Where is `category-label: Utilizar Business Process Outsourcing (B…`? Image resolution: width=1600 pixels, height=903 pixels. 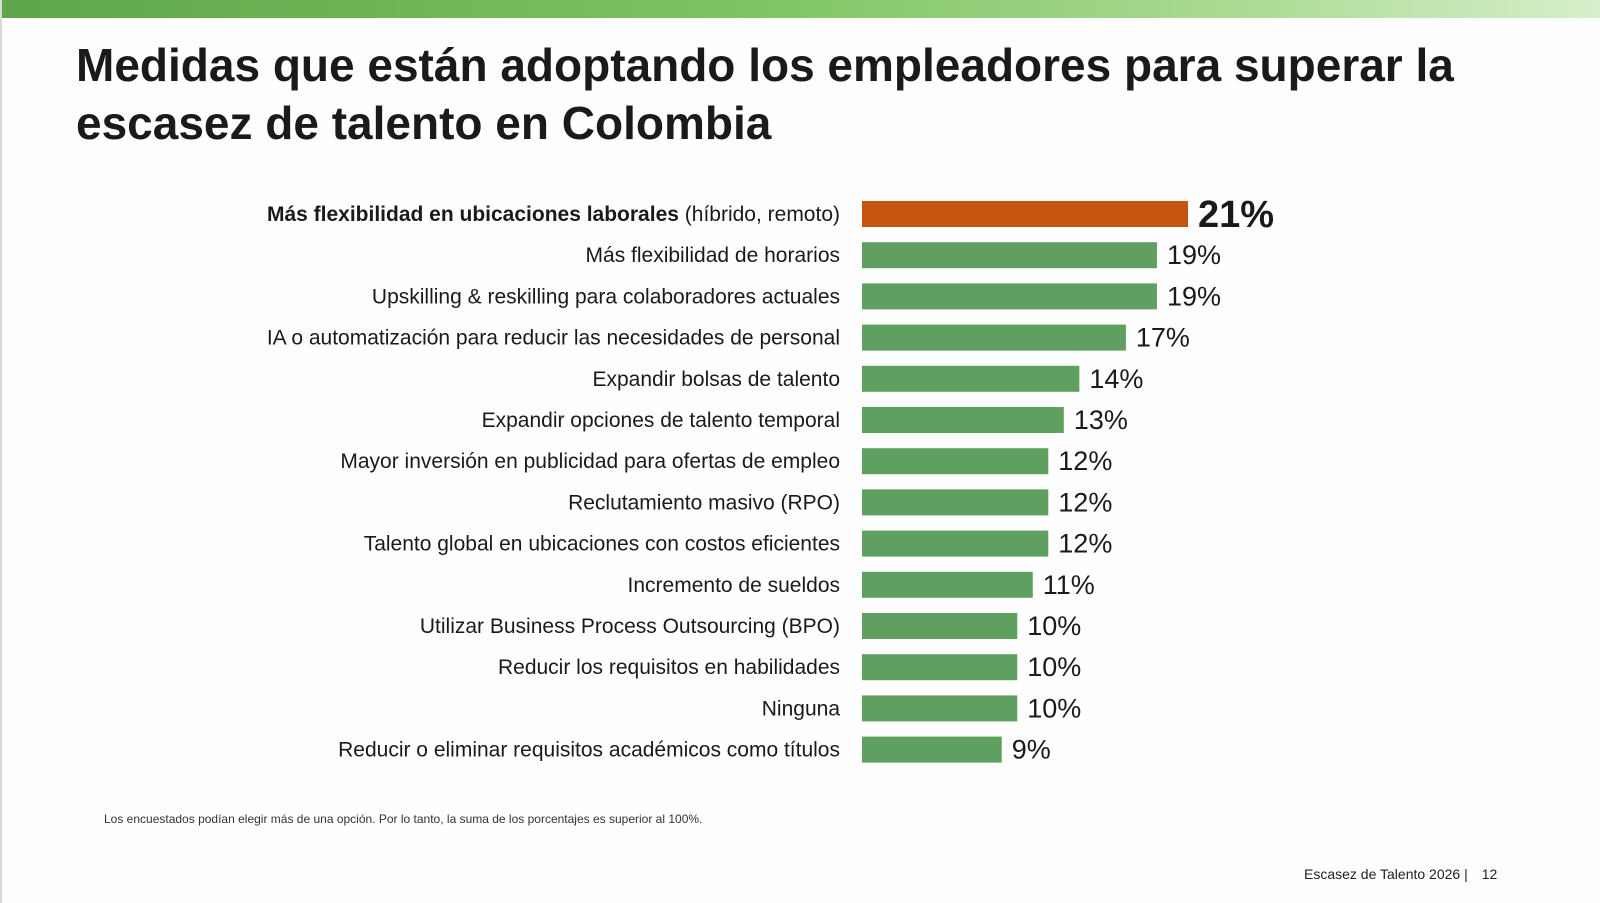
category-label: Utilizar Business Process Outsourcing (B… is located at coordinates (630, 626).